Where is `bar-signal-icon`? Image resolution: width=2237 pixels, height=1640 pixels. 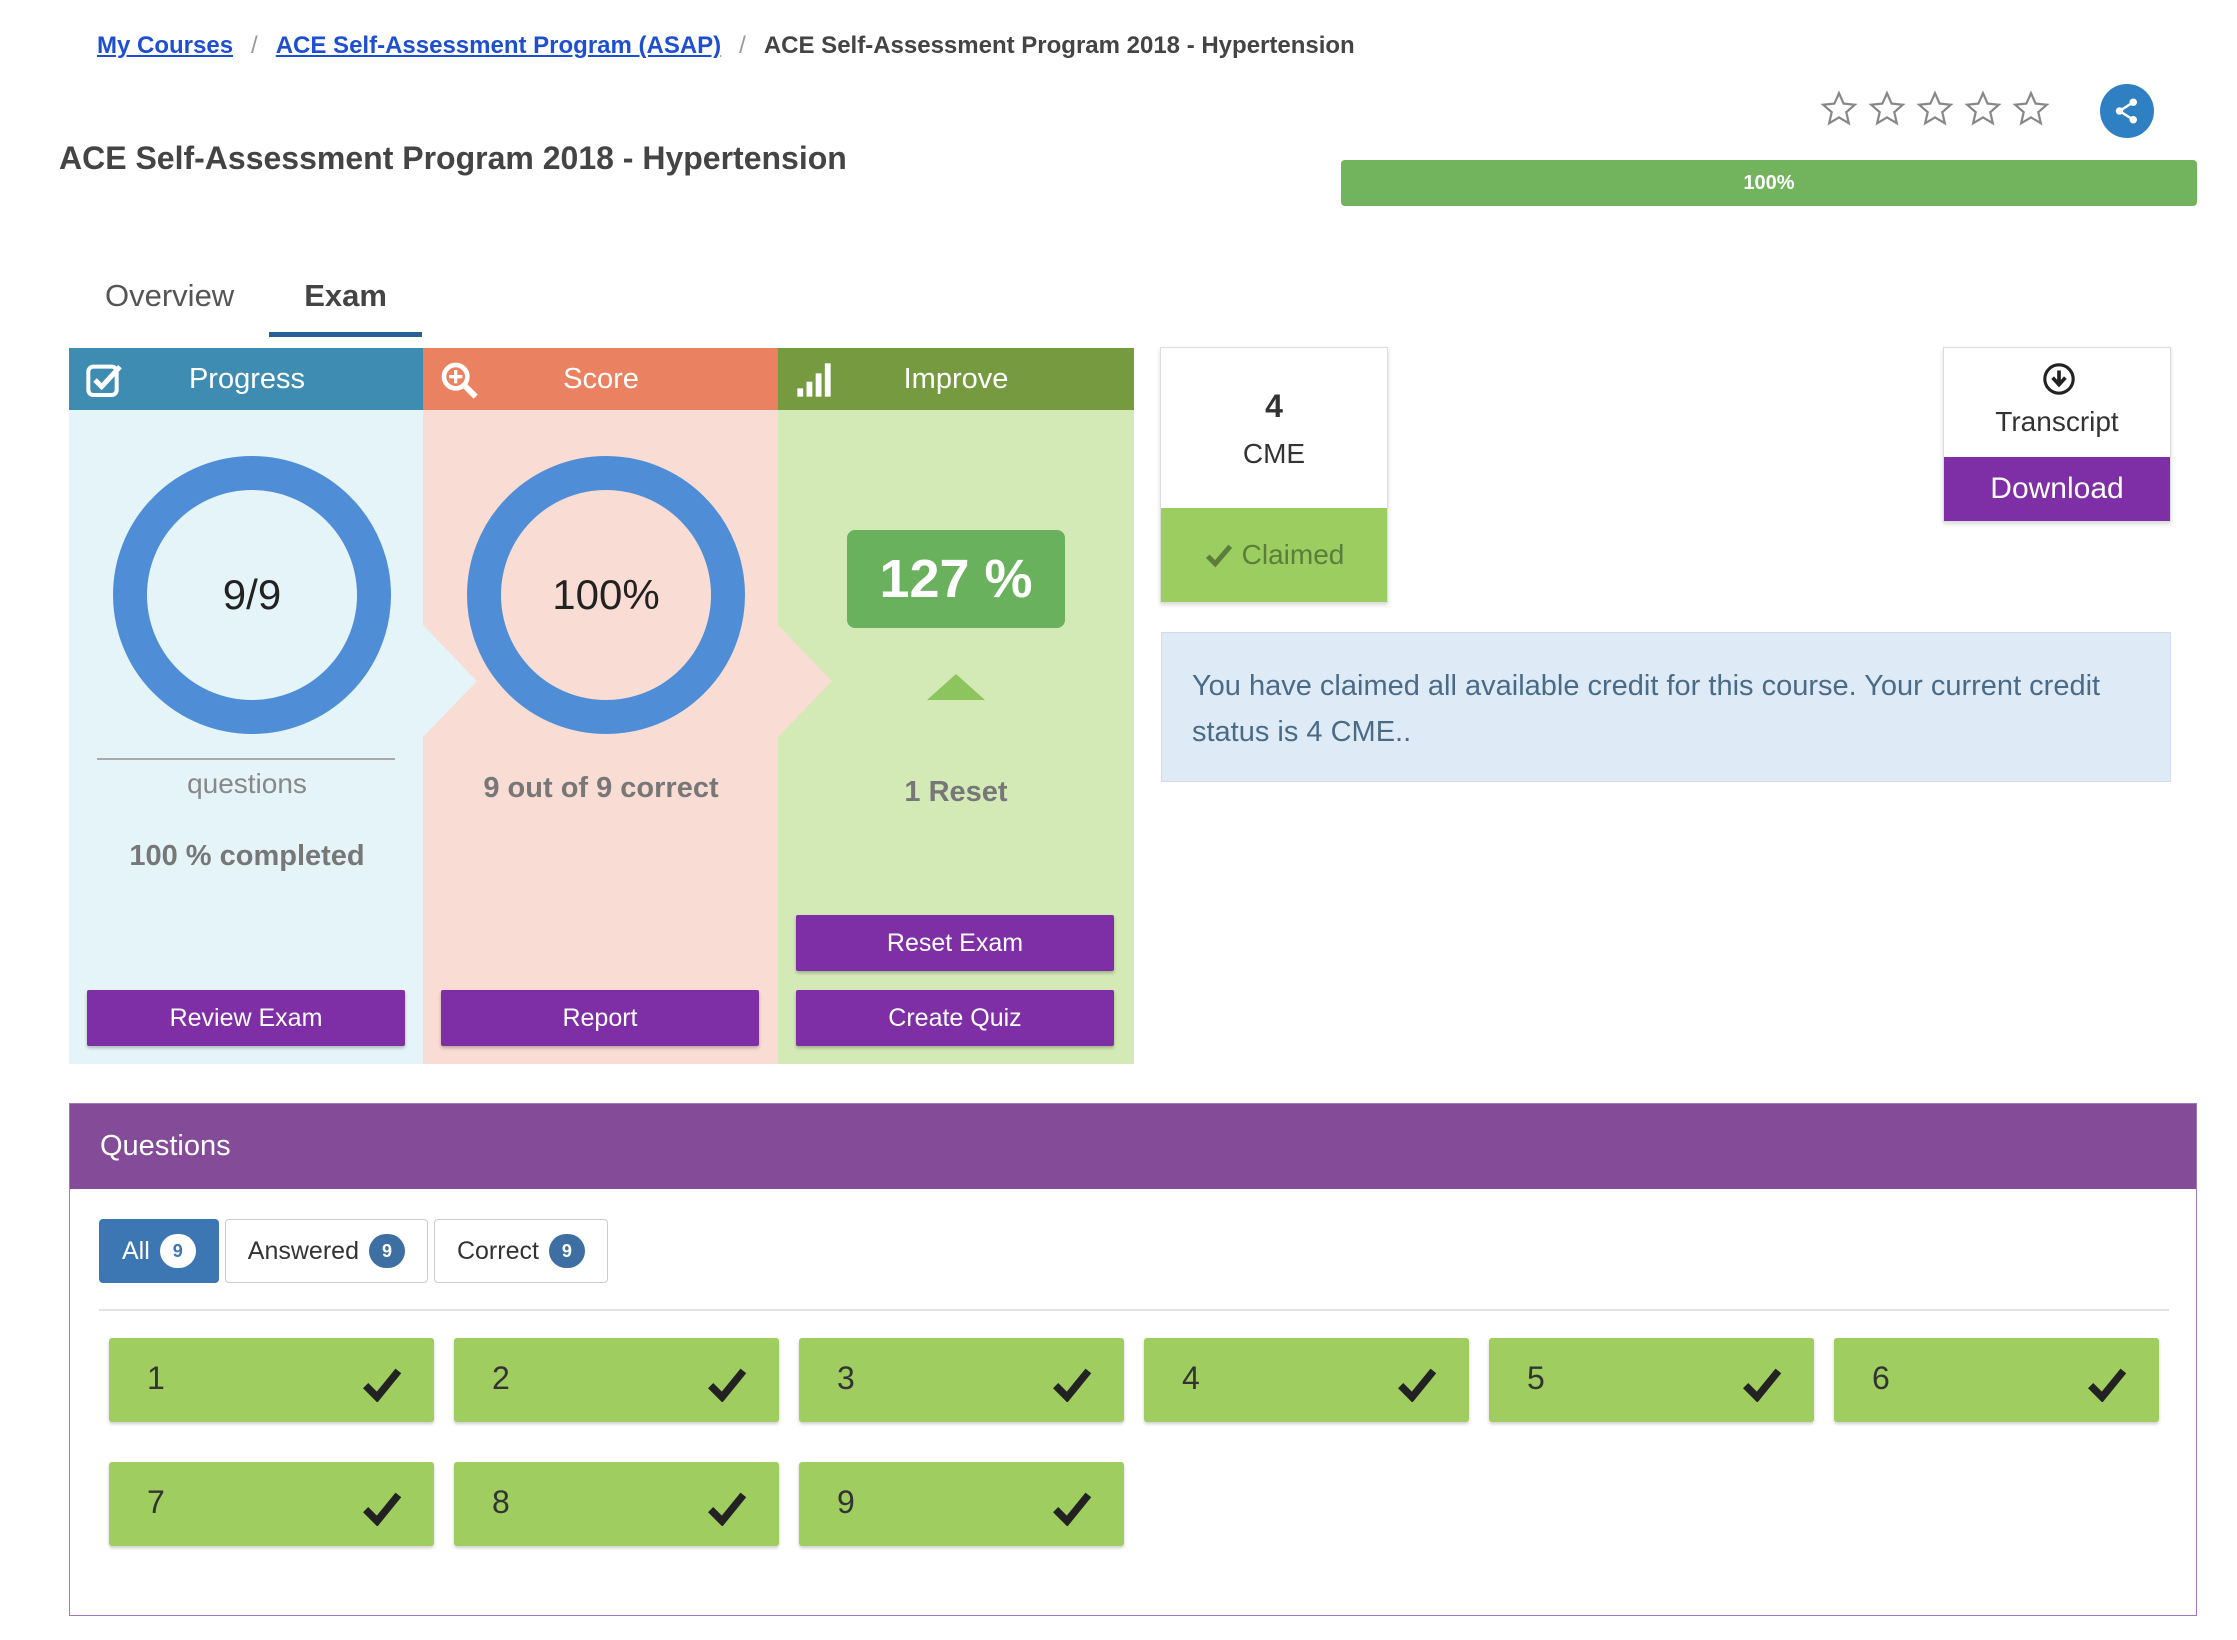 bar-signal-icon is located at coordinates (814, 380).